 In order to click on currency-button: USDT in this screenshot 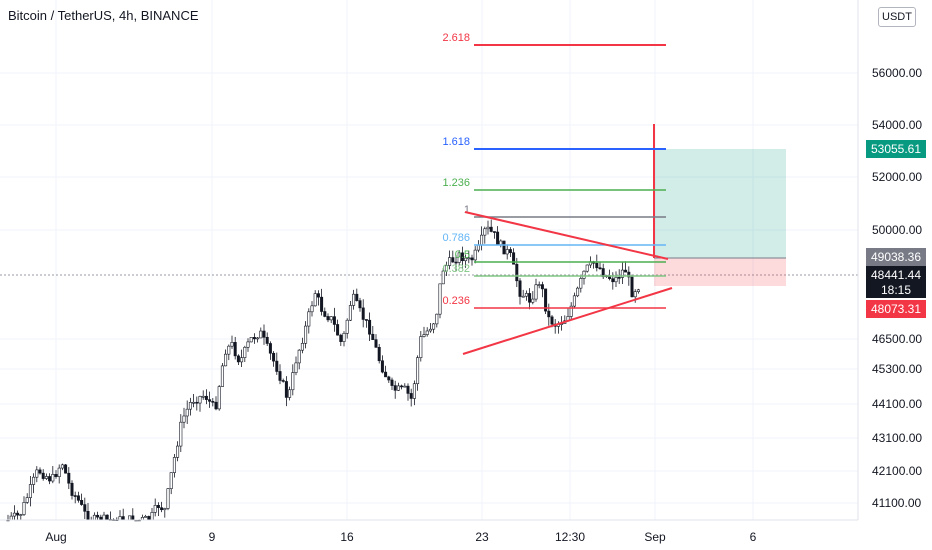, I will do `click(897, 17)`.